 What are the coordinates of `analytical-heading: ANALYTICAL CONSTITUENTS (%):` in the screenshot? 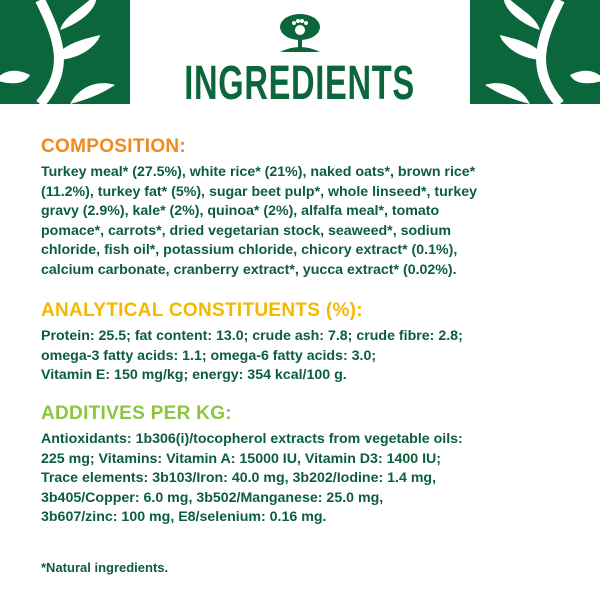 It's located at (202, 310).